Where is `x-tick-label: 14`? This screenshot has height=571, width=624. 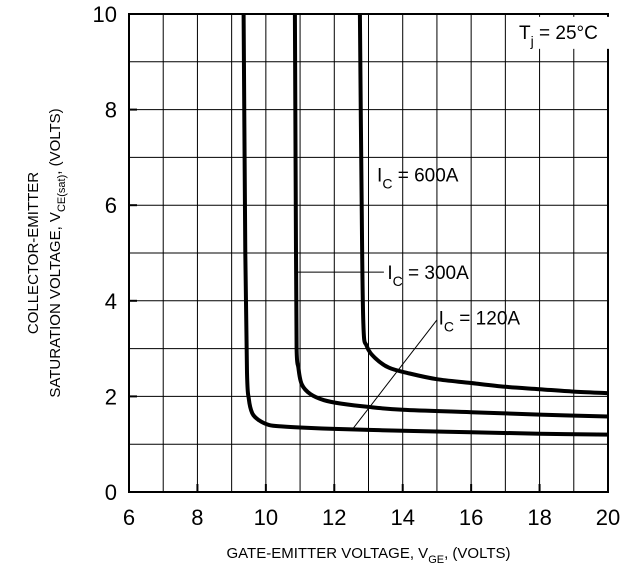
x-tick-label: 14 is located at coordinates (402, 517).